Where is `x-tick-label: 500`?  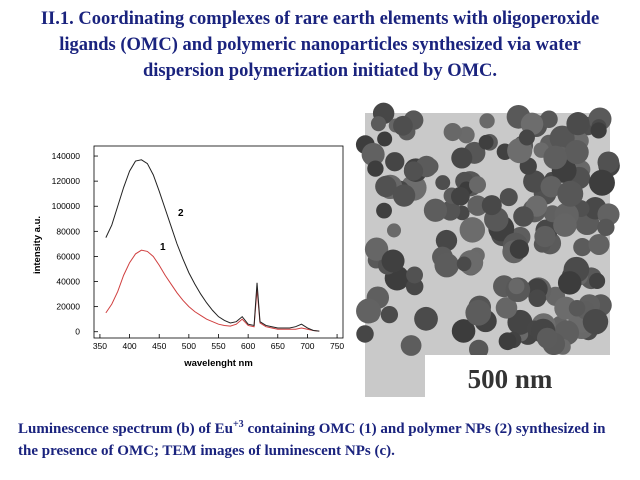
x-tick-label: 500 is located at coordinates (189, 346).